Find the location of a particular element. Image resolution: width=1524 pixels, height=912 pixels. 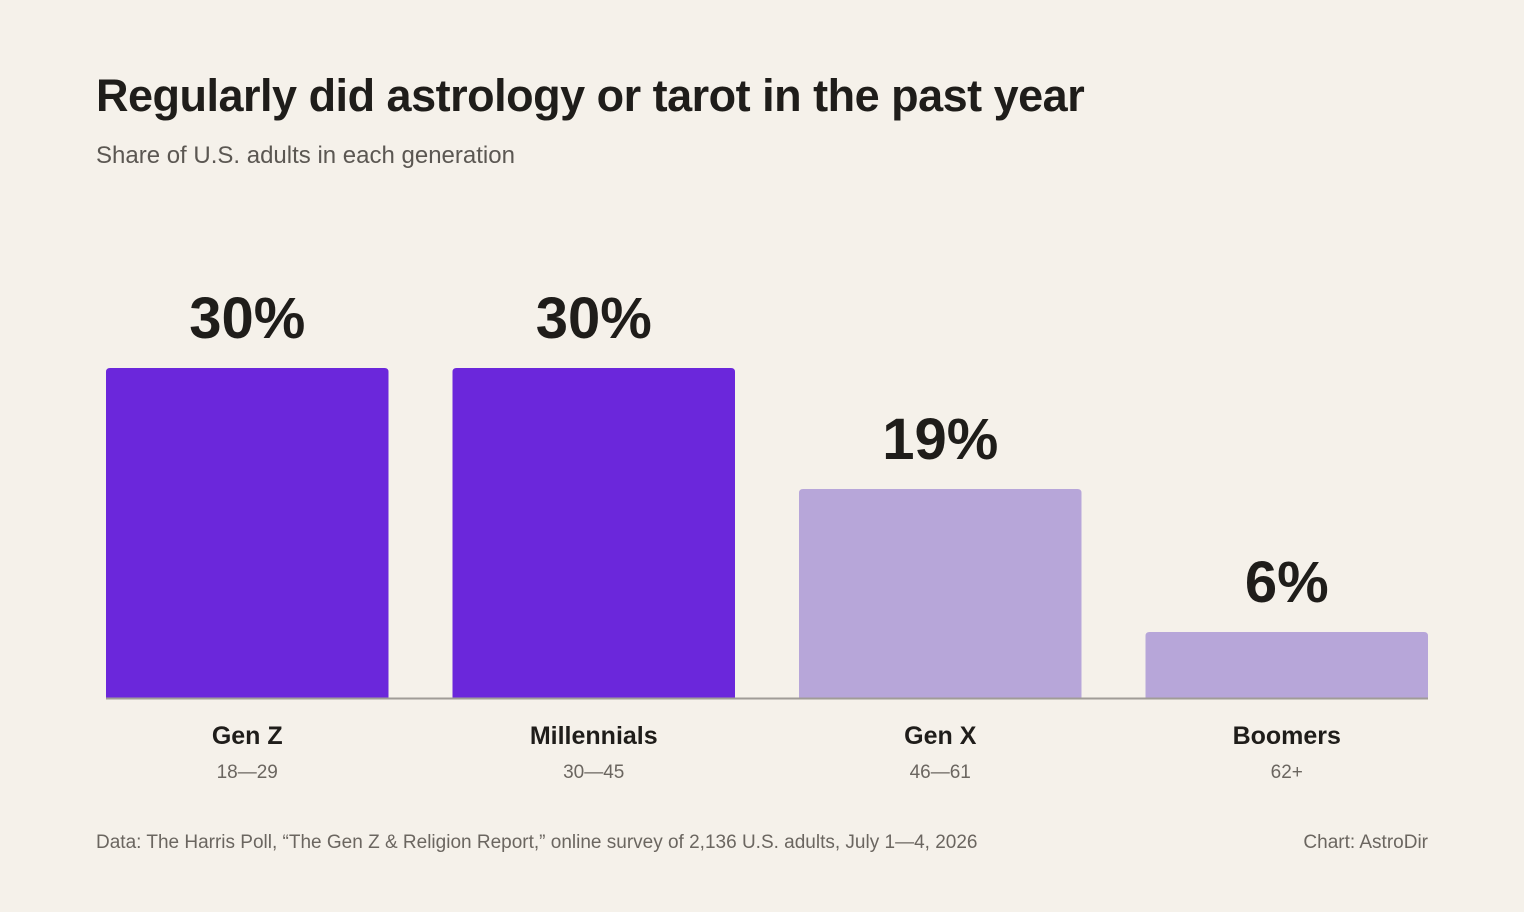

bar-boomers is located at coordinates (1286, 665).